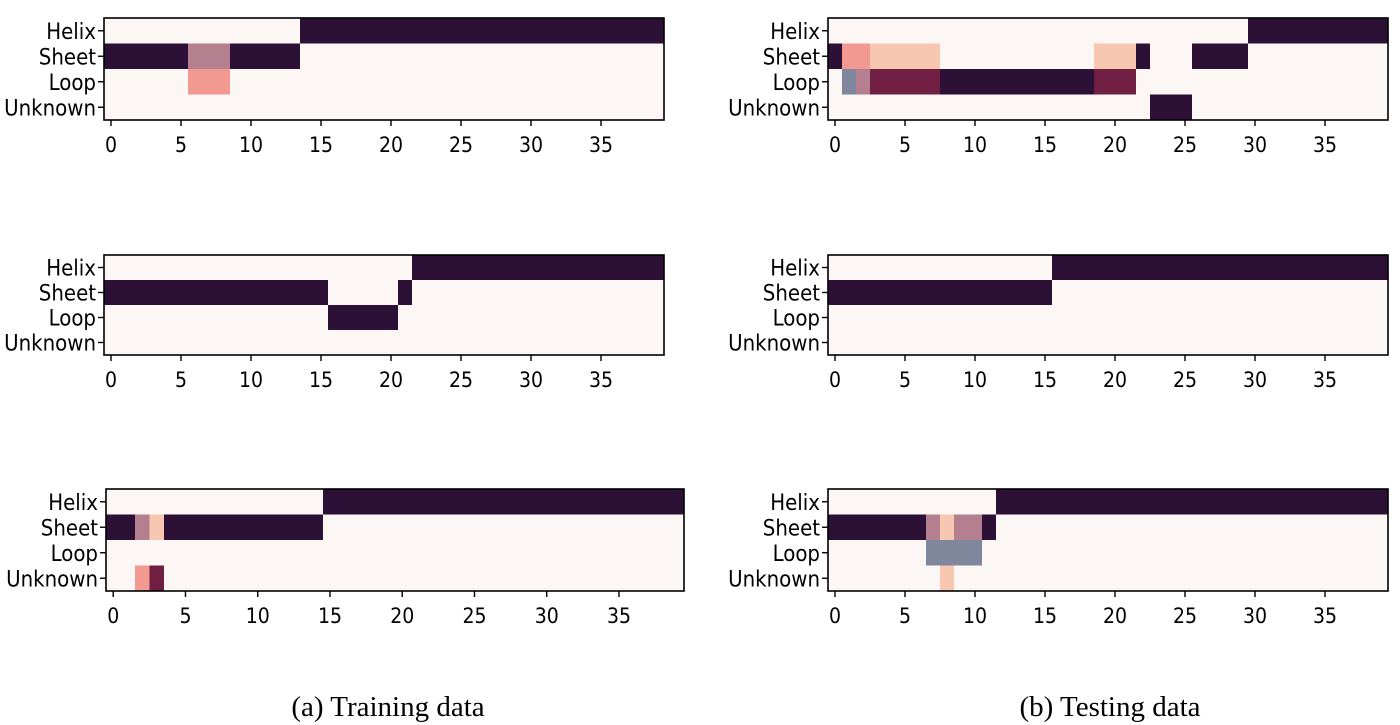 The height and width of the screenshot is (725, 1400). I want to click on x-tick-label-35: 35, so click(1325, 145).